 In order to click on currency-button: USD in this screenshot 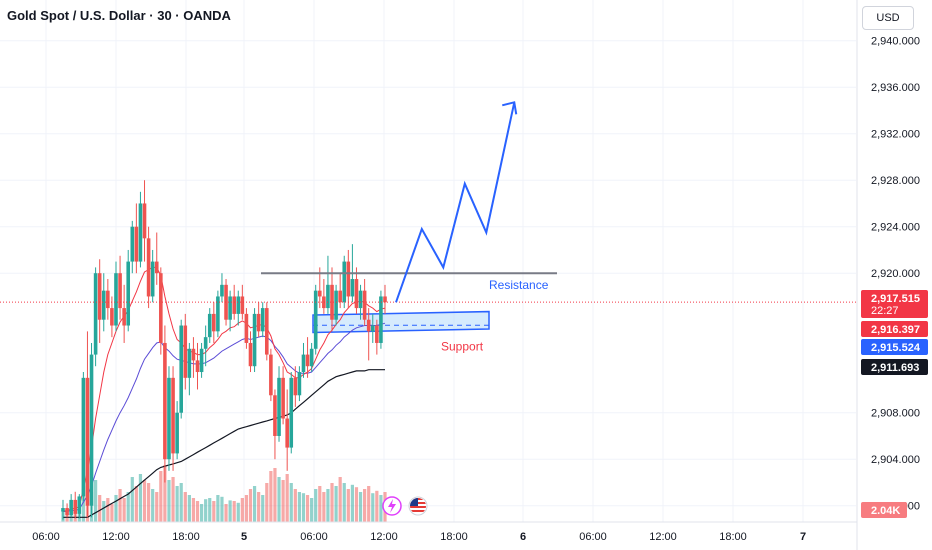, I will do `click(888, 18)`.